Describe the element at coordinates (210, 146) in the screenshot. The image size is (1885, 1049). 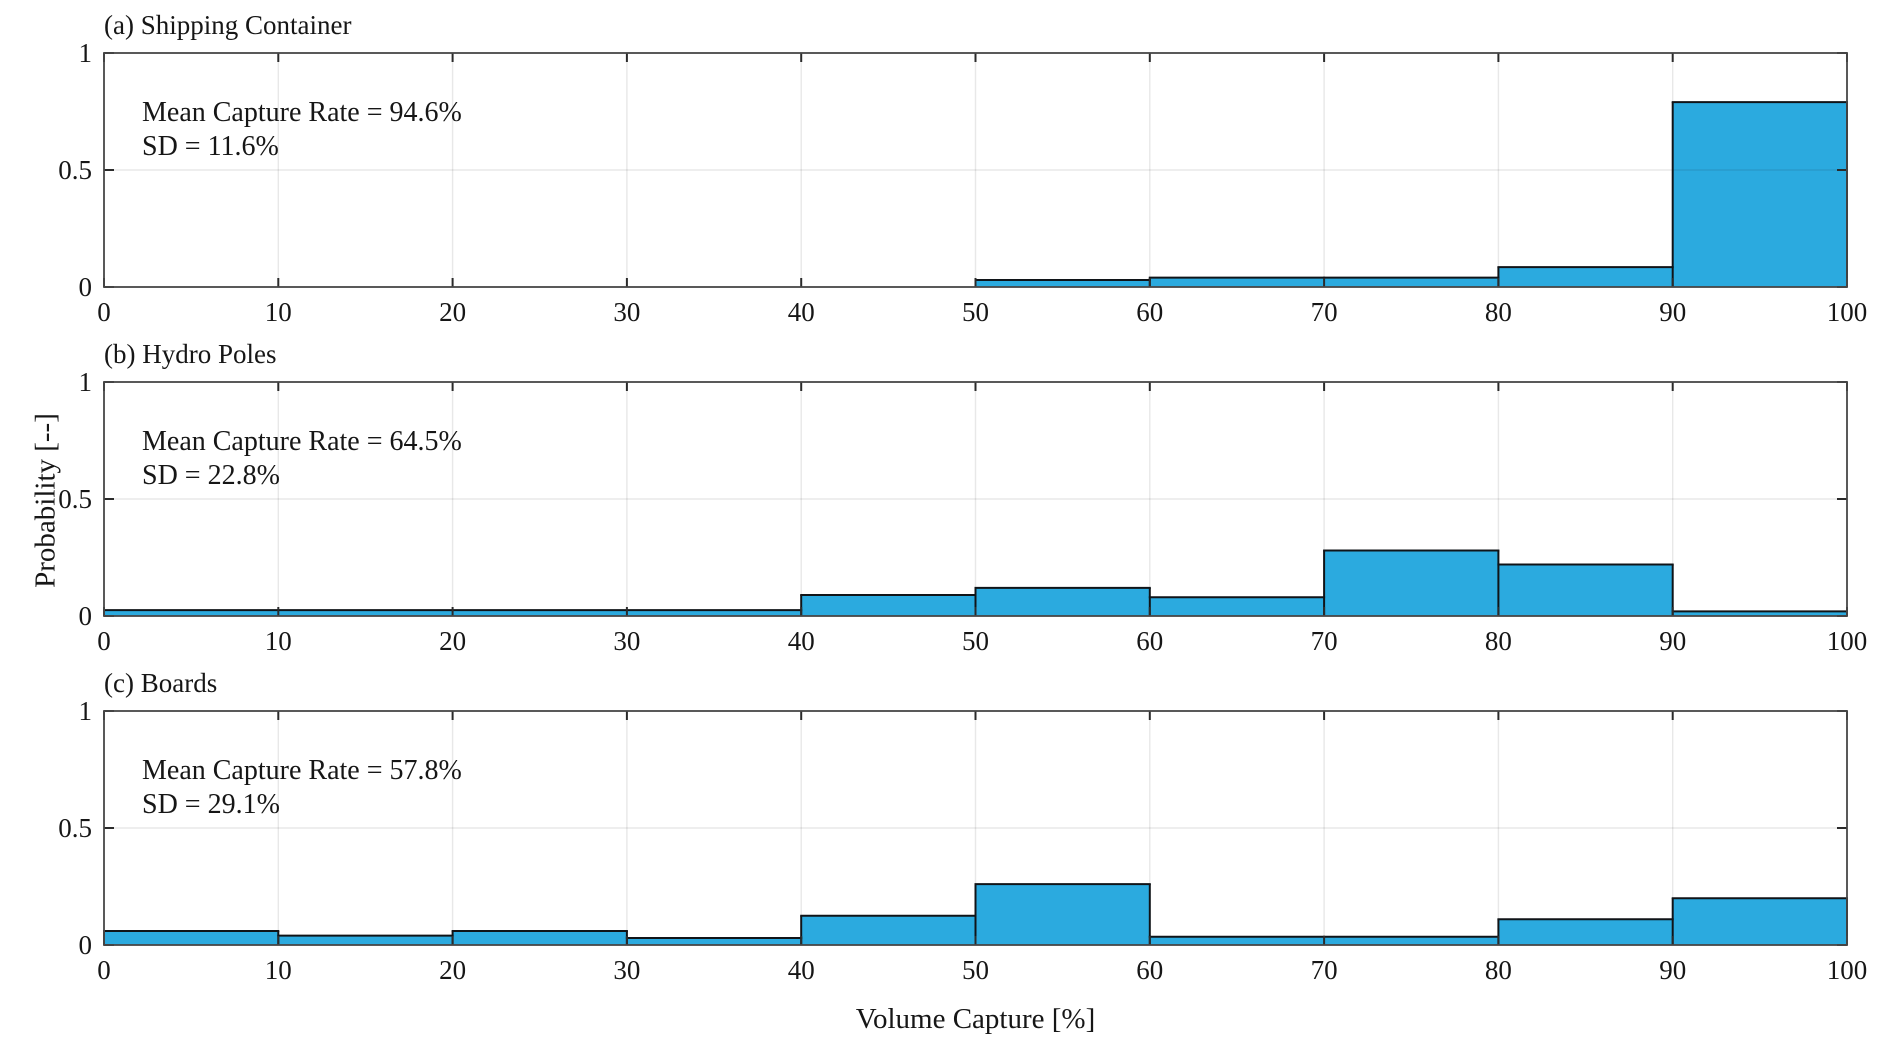
I see `panel-a-sd: SD = 11.6%` at that location.